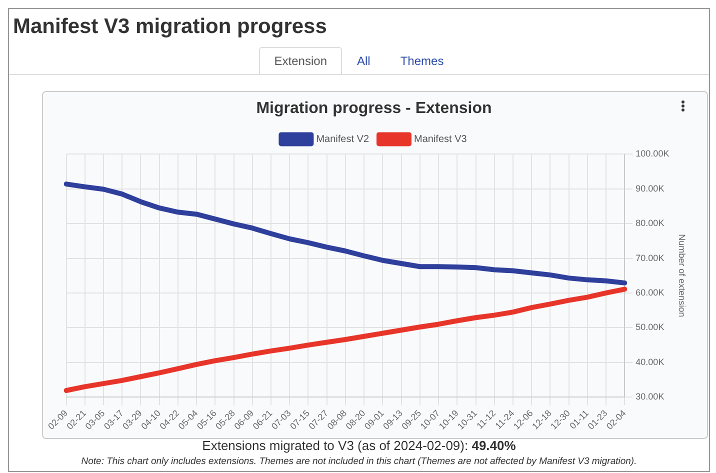  I want to click on text: Extensions migrated to V3 (as of 2024-02-09): 49.40%, so click(359, 445).